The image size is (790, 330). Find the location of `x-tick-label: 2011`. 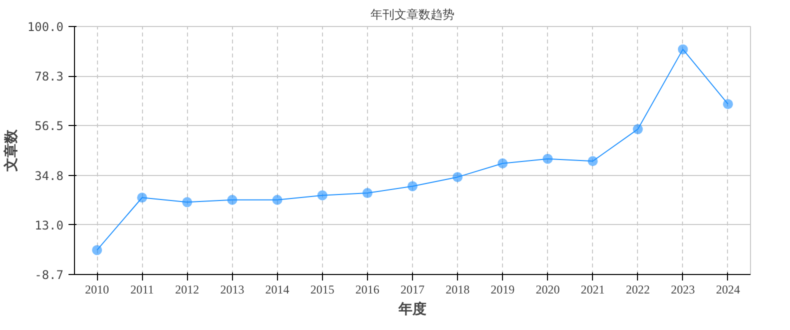

x-tick-label: 2011 is located at coordinates (142, 289).